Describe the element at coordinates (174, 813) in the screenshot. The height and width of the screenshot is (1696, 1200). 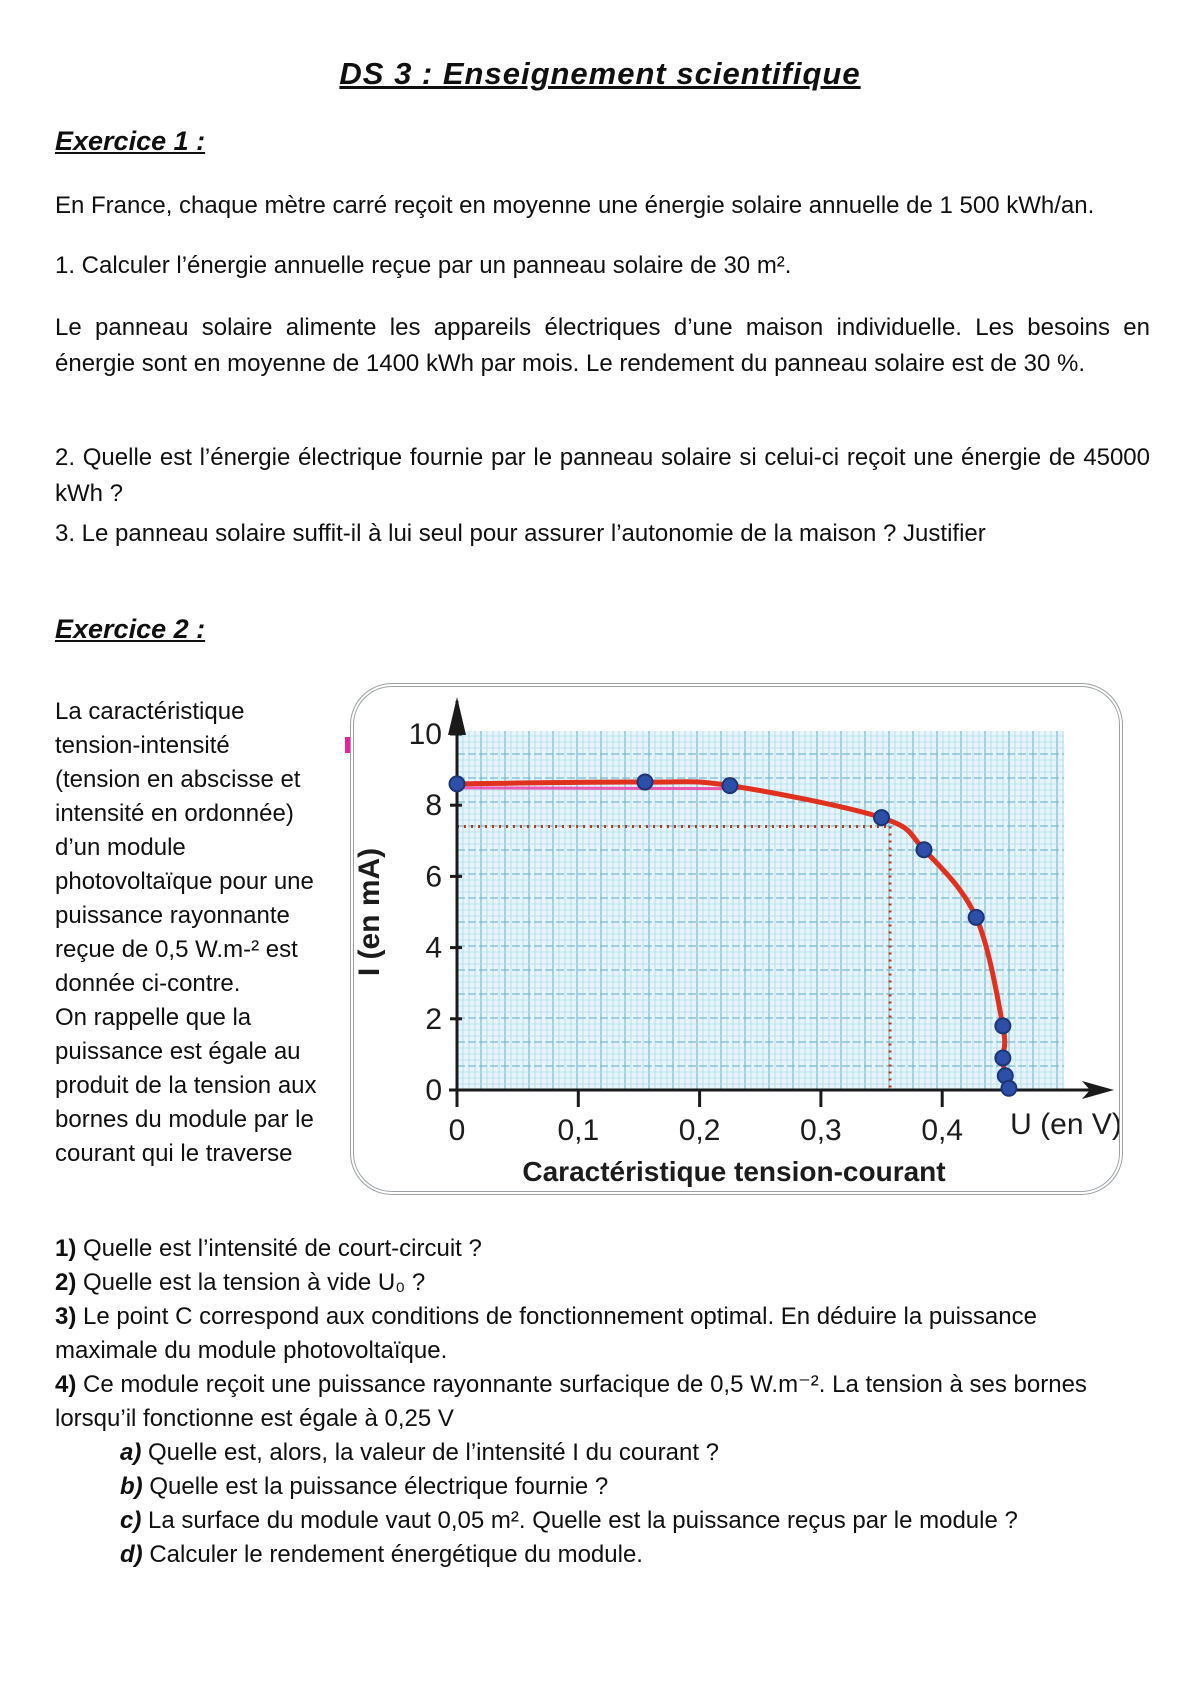
I see `side-text-line: intensité en ordonnée)` at that location.